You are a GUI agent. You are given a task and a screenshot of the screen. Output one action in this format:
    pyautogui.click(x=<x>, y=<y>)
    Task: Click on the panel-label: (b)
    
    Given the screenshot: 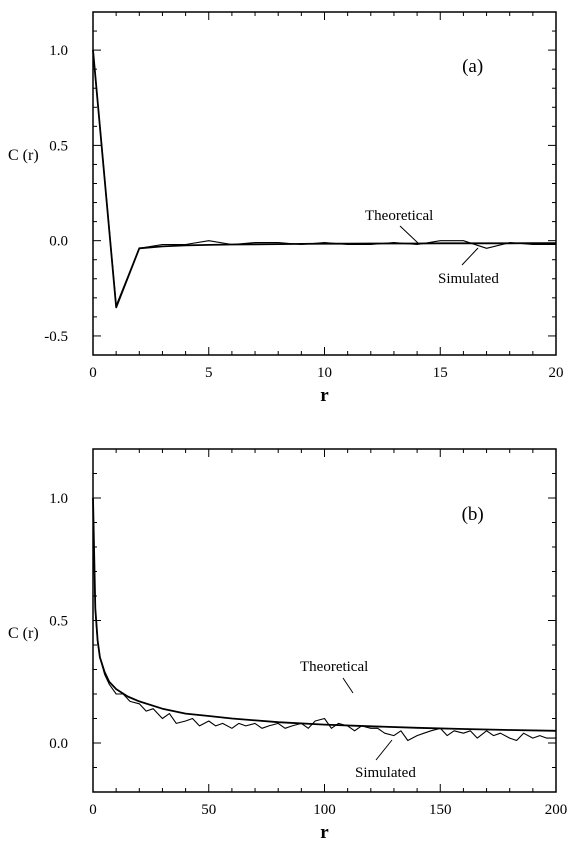 What is the action you would take?
    pyautogui.click(x=473, y=514)
    